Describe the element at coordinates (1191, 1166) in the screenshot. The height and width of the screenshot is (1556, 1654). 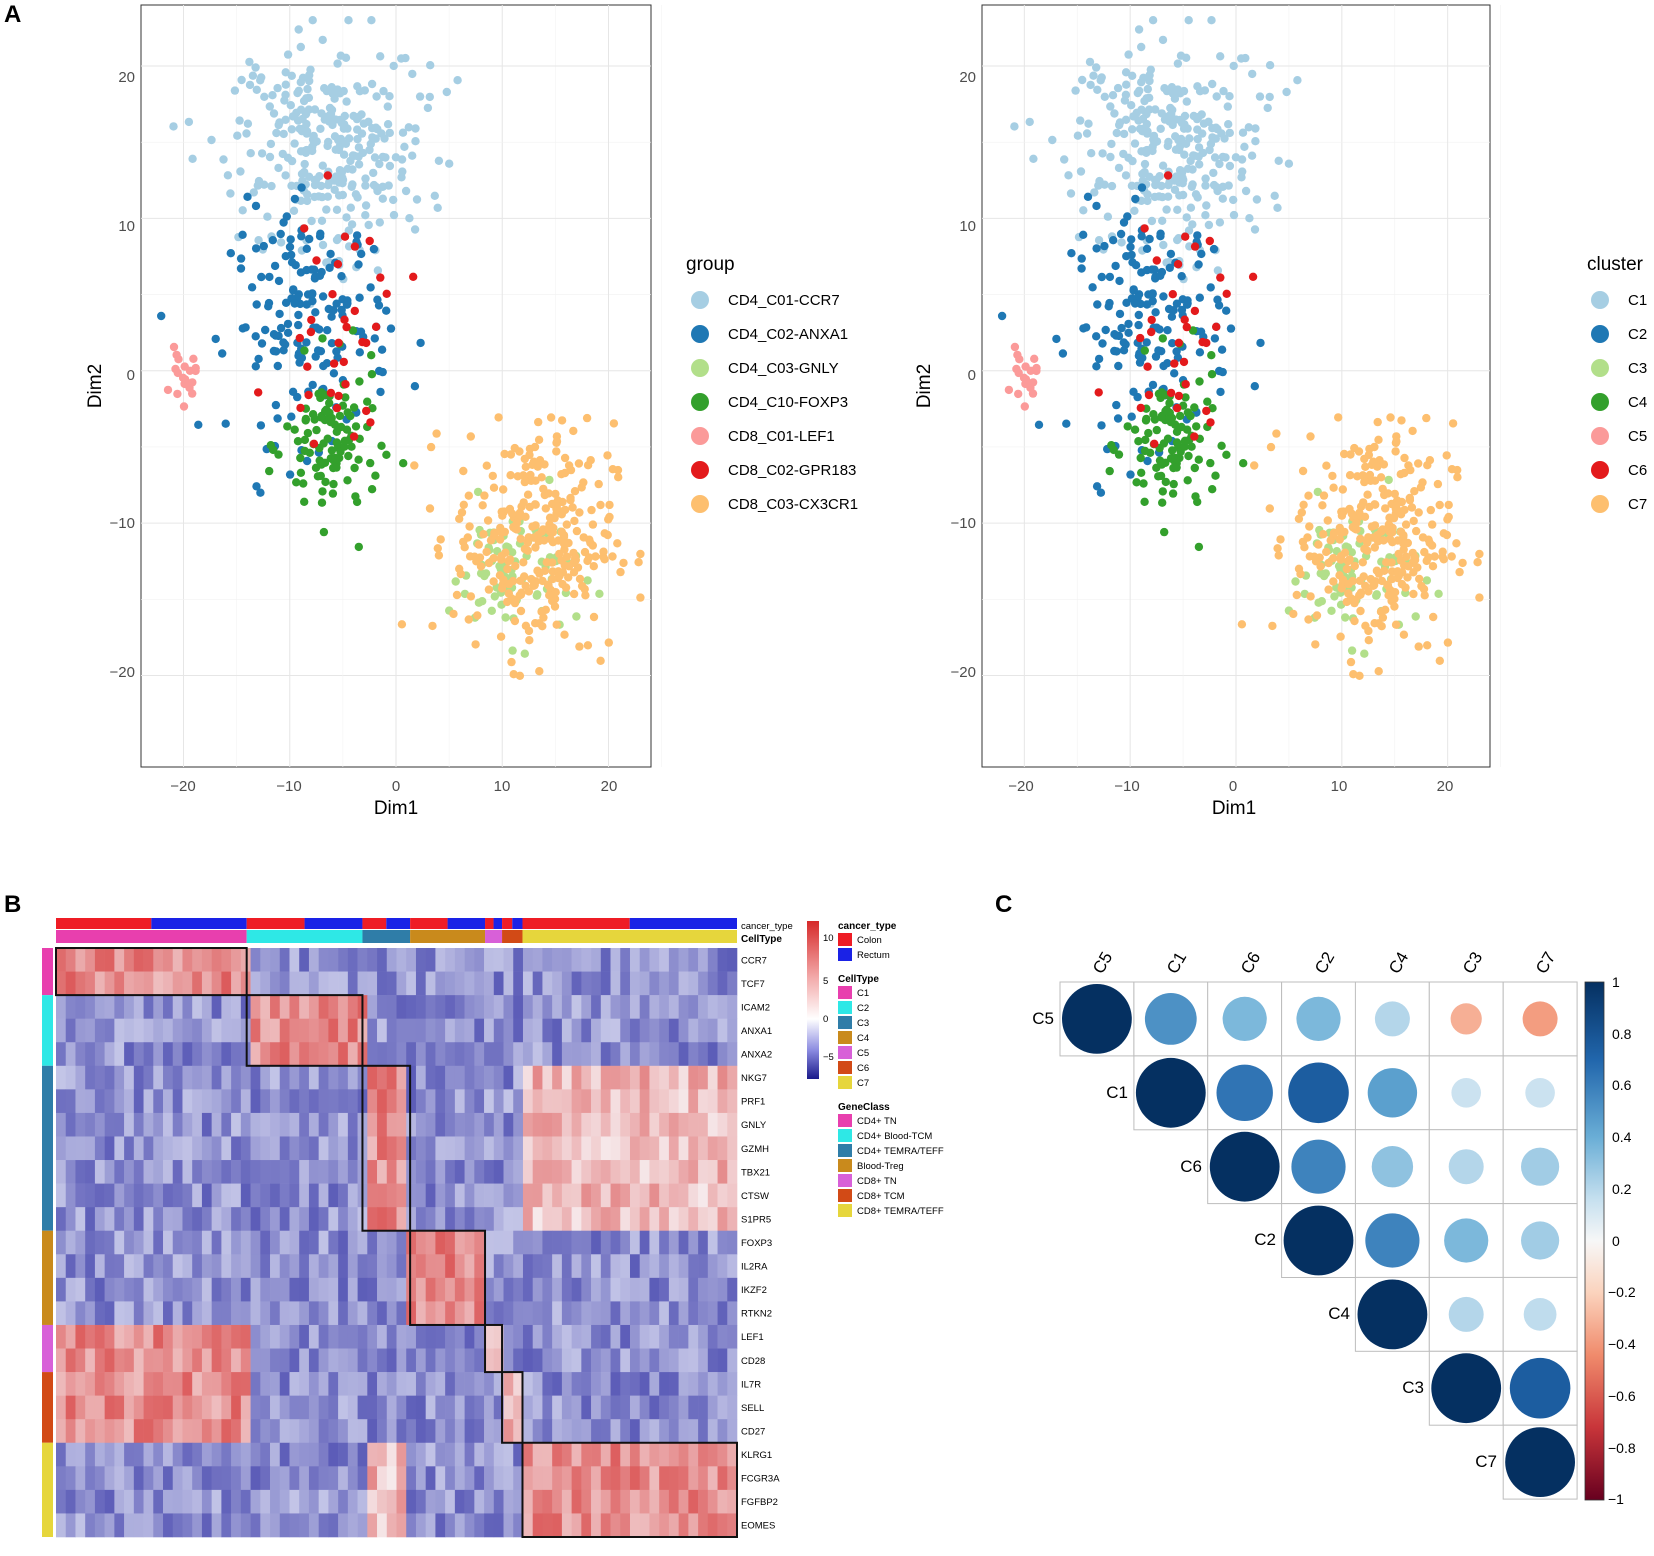
I see `corr-row-label: C6` at that location.